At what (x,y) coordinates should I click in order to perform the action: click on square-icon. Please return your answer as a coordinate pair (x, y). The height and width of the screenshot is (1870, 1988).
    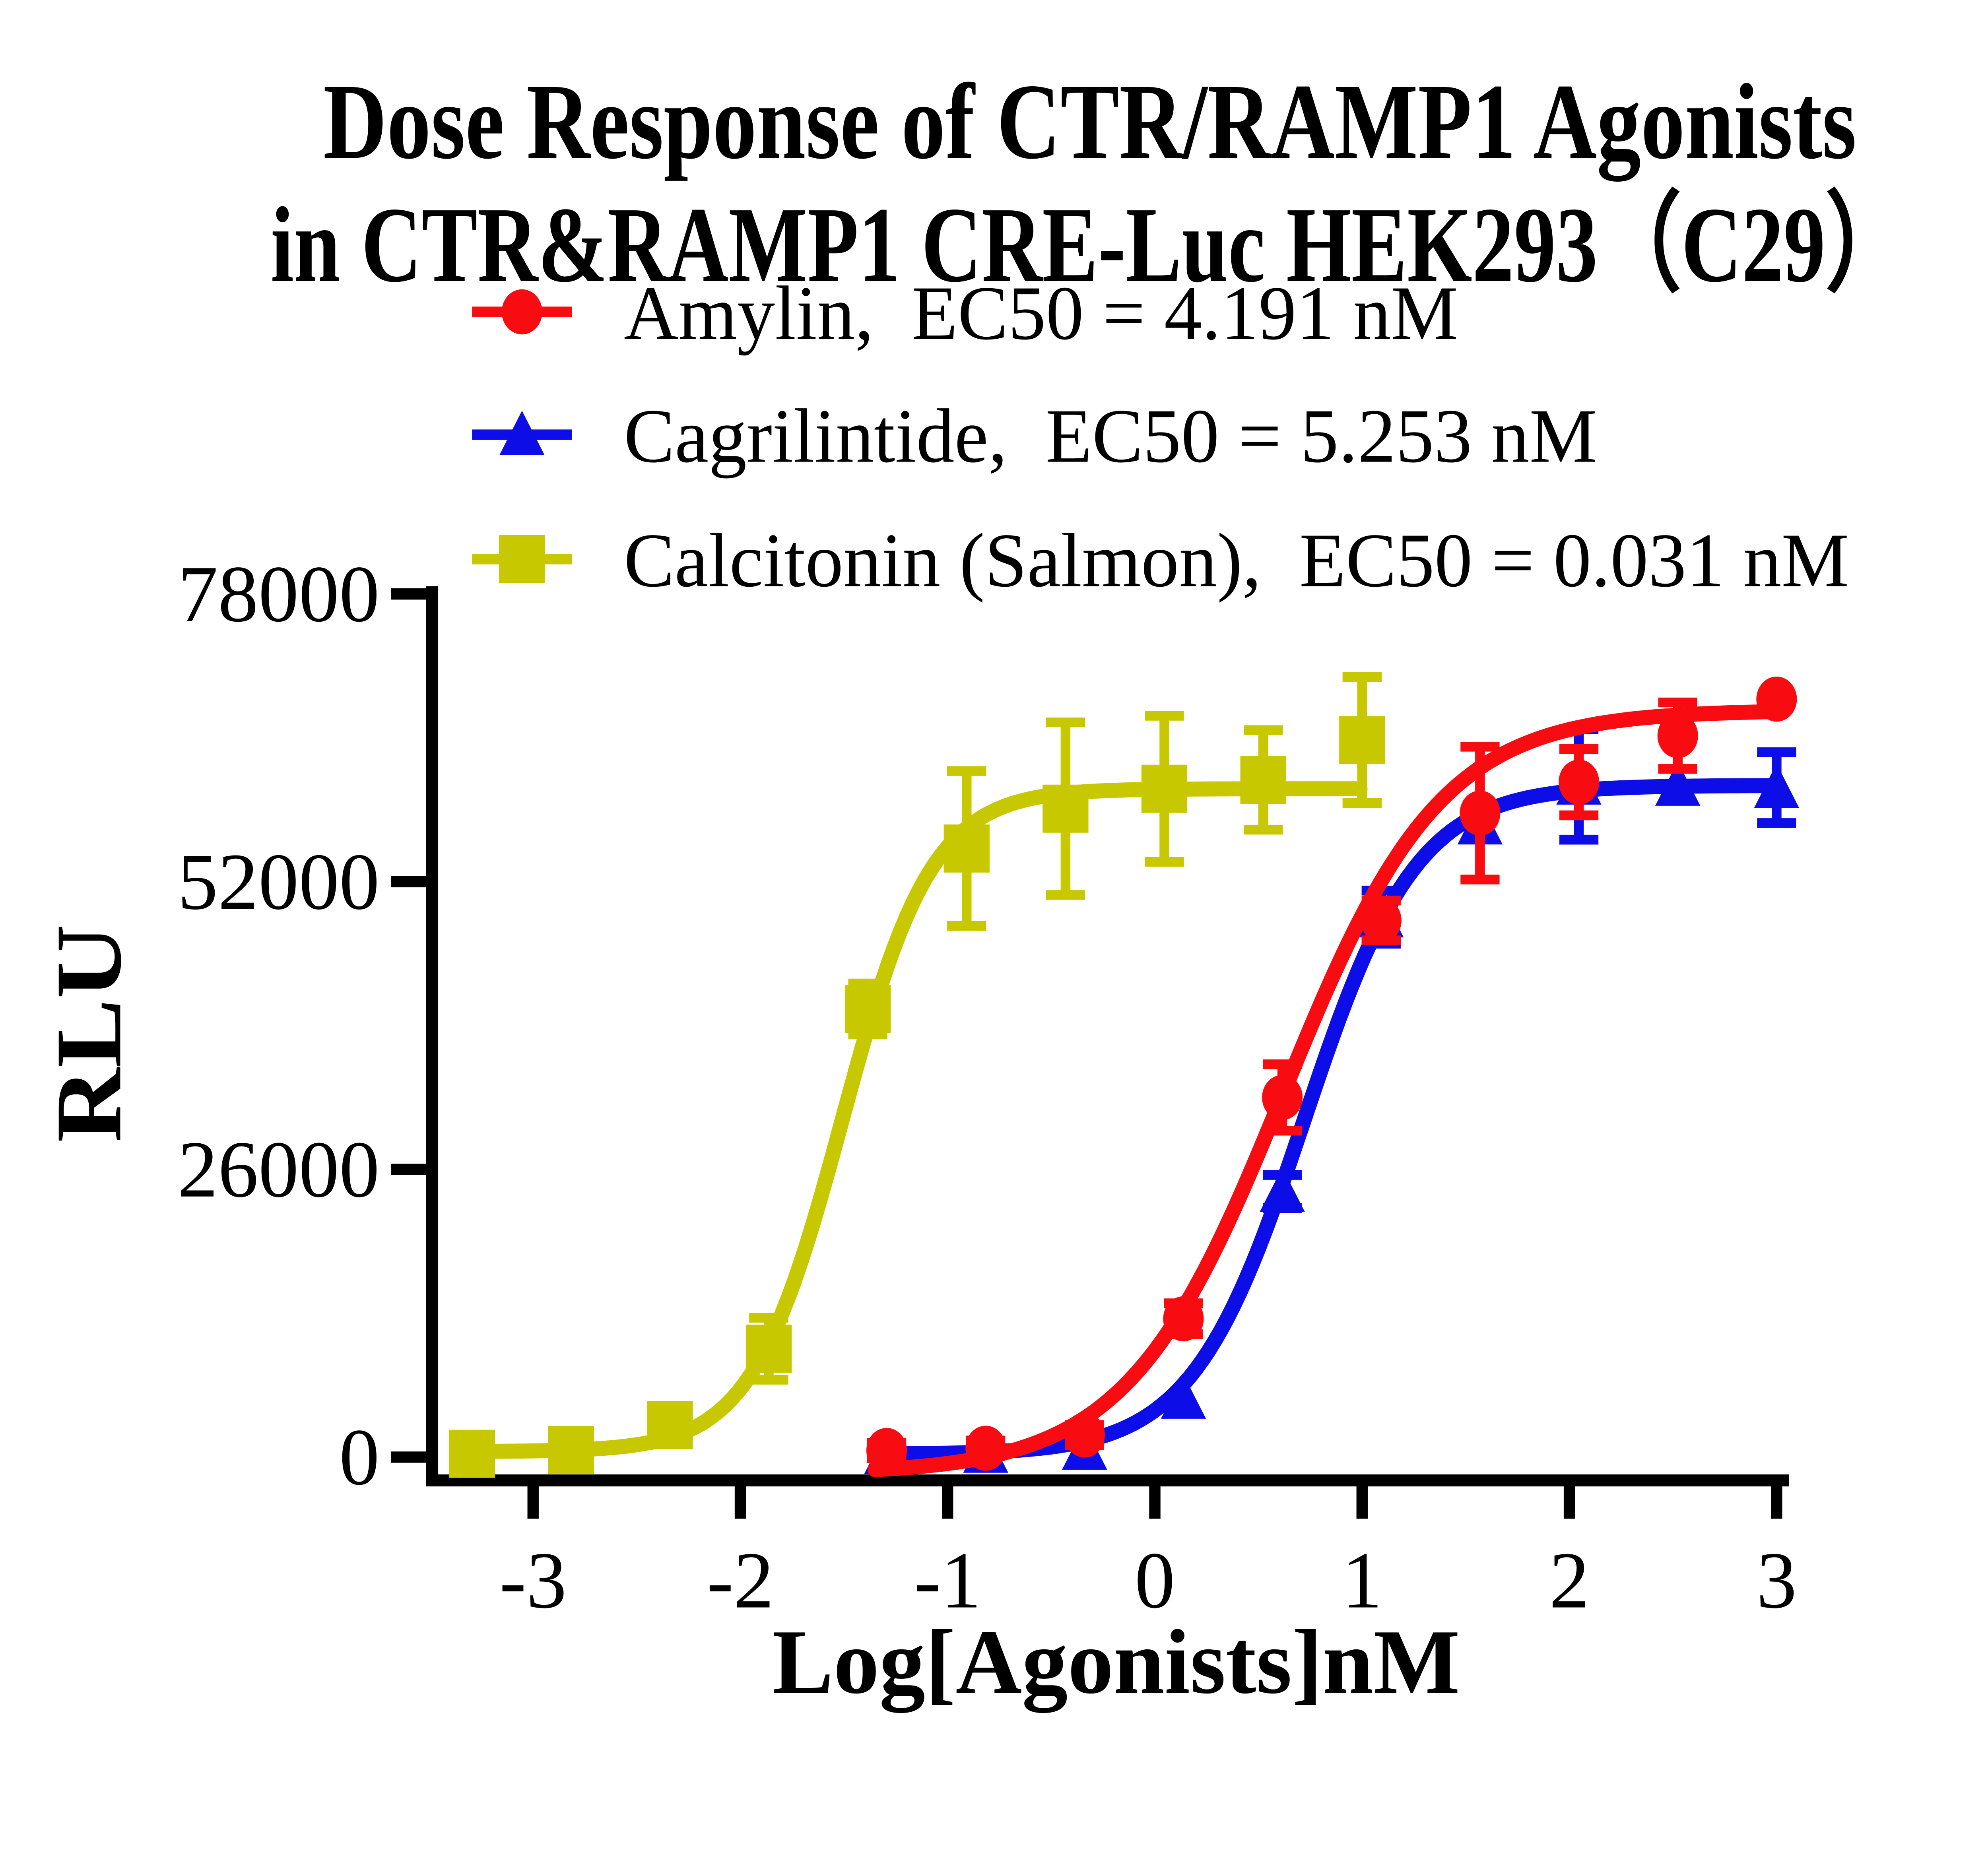
    Looking at the image, I should click on (522, 559).